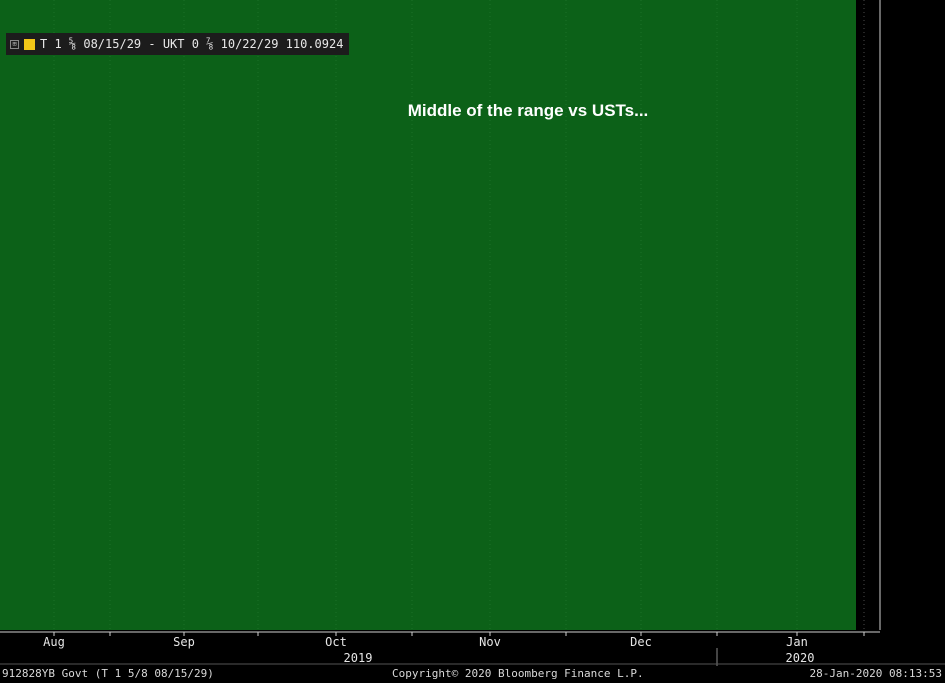 The image size is (945, 683). What do you see at coordinates (108, 673) in the screenshot?
I see `footer-security: 912828YB Govt (T 1 5/8 08/15/29)` at bounding box center [108, 673].